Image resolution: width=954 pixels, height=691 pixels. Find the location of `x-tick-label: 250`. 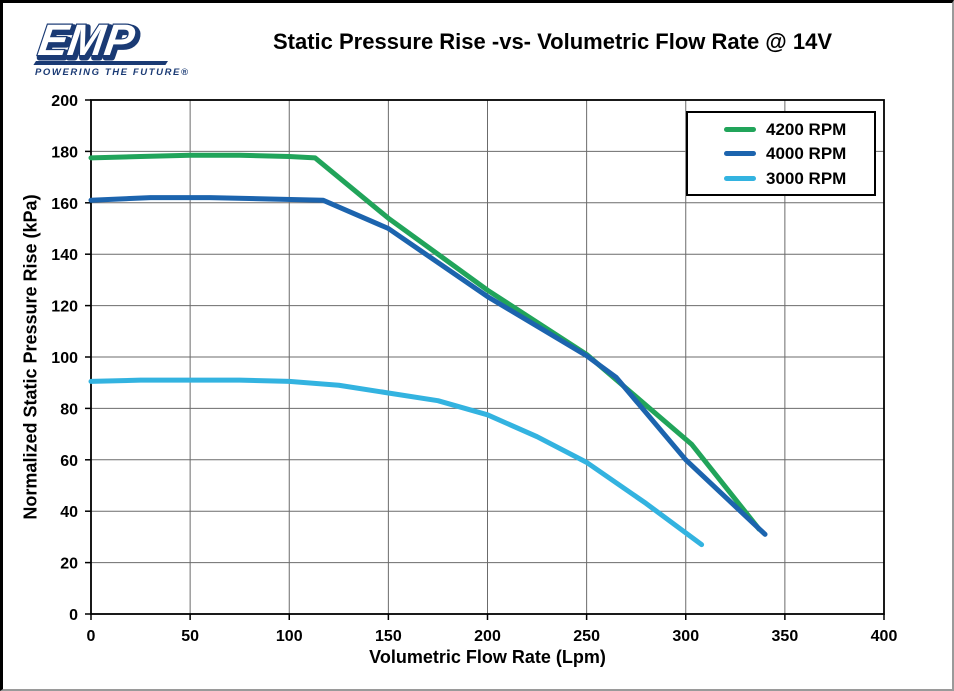

x-tick-label: 250 is located at coordinates (586, 636).